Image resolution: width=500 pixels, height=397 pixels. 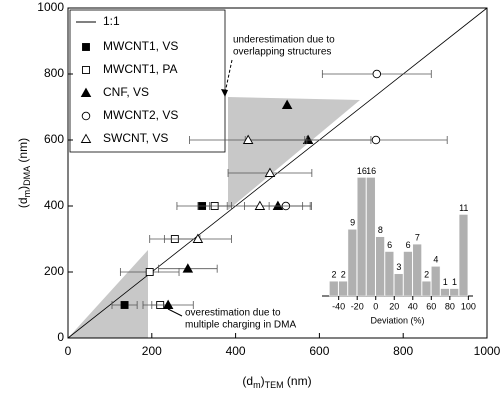 What do you see at coordinates (338, 306) in the screenshot?
I see `x-tick-label: -40` at bounding box center [338, 306].